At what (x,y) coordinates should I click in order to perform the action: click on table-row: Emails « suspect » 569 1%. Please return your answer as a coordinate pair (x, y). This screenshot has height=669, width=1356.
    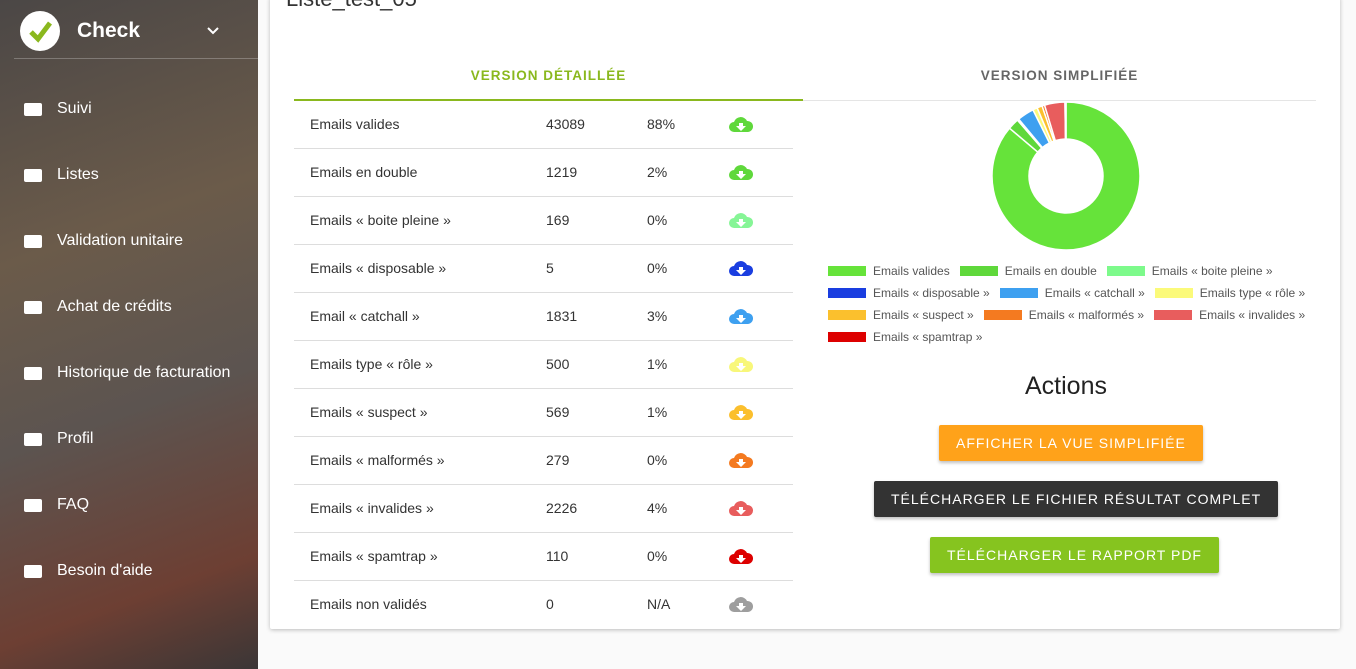
    Looking at the image, I should click on (543, 412).